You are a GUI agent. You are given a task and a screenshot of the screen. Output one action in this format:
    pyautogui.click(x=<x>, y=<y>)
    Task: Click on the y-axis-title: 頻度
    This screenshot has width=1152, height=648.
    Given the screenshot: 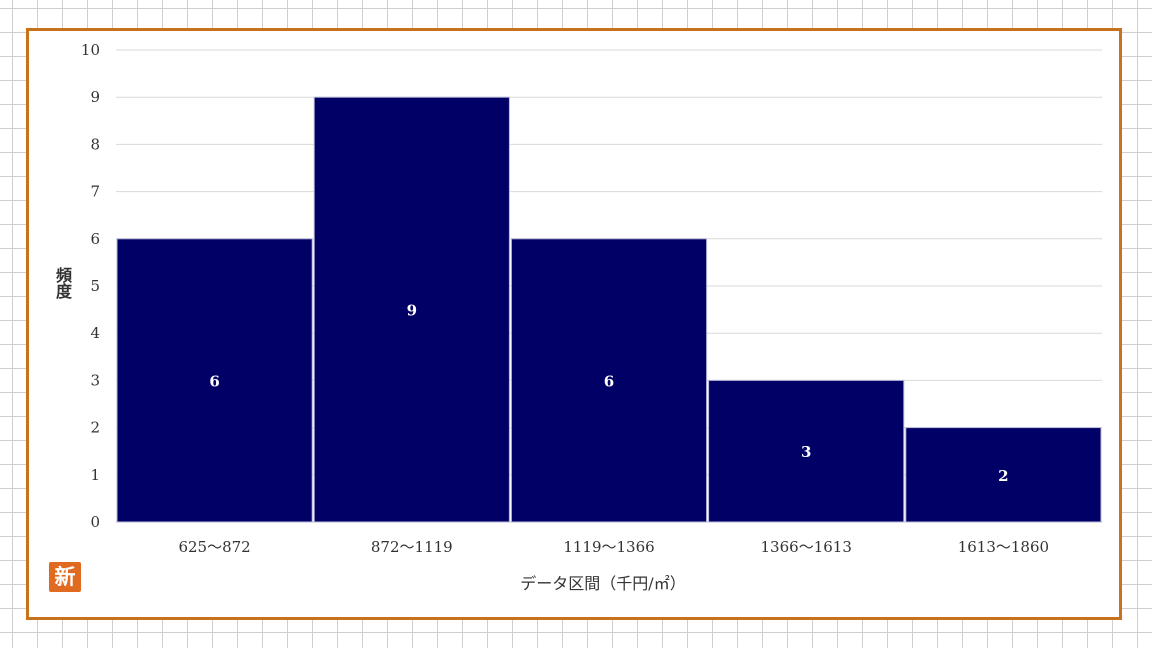 What is the action you would take?
    pyautogui.click(x=62, y=283)
    